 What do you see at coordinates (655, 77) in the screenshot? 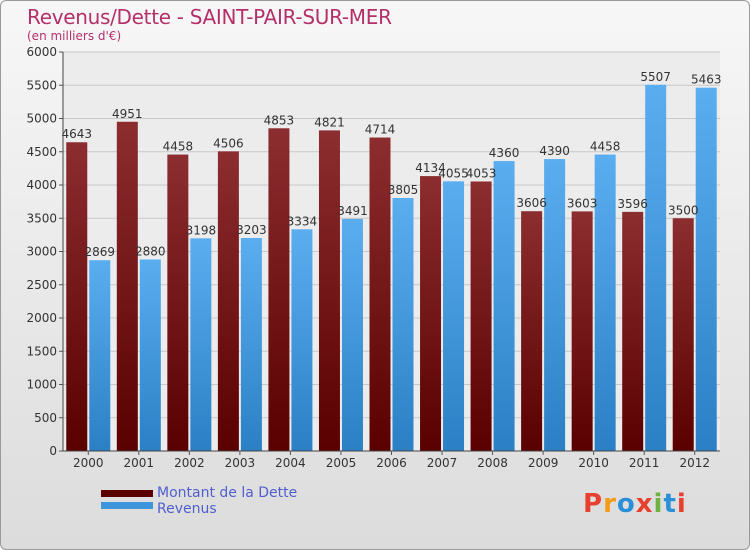
I see `value-label-revenus: 5507` at bounding box center [655, 77].